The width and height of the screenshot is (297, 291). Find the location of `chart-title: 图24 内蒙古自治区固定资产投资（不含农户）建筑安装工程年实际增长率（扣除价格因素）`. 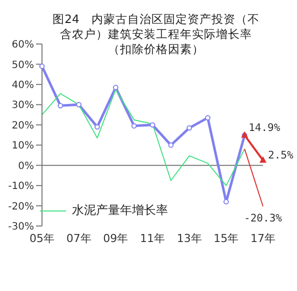

chart-title: 图24 内蒙古自治区固定资产投资（不含农户）建筑安装工程年实际增长率（扣除价格因素） is located at coordinates (156, 34).